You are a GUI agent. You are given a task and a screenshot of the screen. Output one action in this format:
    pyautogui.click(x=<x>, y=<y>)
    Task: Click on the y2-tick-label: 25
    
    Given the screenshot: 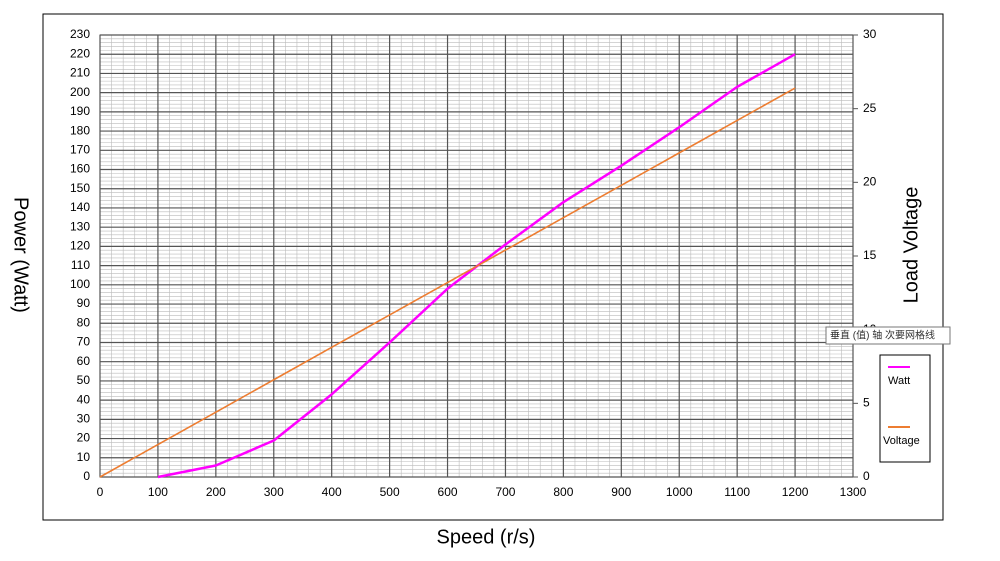 What is the action you would take?
    pyautogui.click(x=870, y=108)
    